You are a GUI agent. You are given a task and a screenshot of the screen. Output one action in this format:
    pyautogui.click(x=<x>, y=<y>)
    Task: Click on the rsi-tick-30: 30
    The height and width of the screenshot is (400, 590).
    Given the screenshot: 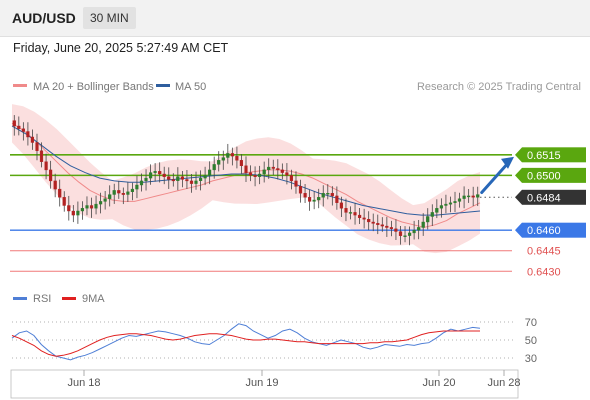 What is the action you would take?
    pyautogui.click(x=531, y=359)
    